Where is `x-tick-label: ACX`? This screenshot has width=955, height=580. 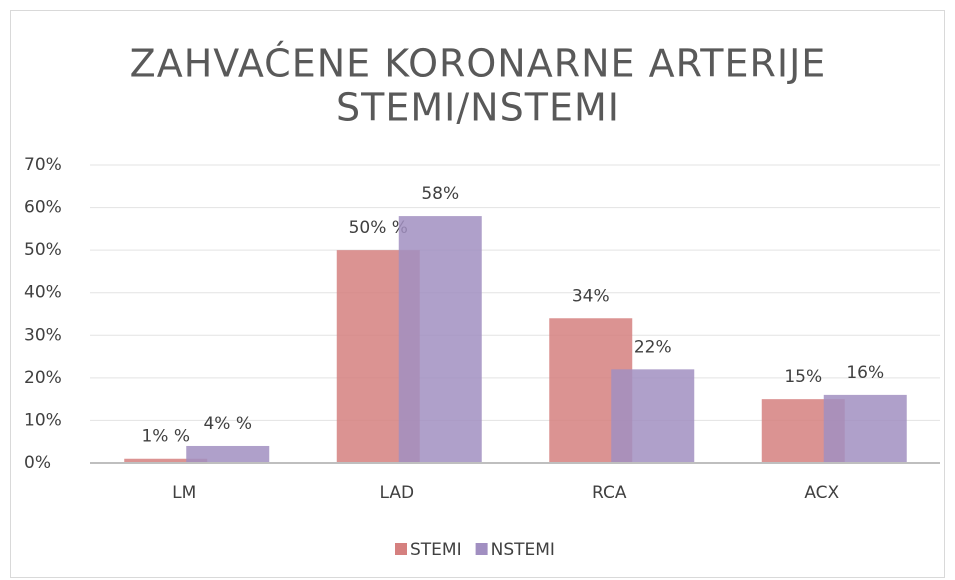 x-tick-label: ACX is located at coordinates (821, 493).